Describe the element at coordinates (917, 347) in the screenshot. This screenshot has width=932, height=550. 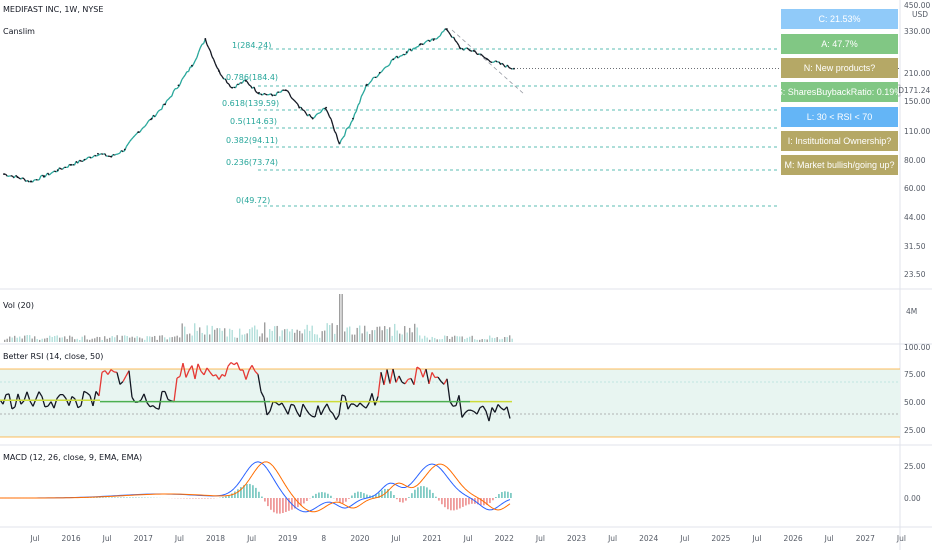
I see `rsi-tick: 100.00` at that location.